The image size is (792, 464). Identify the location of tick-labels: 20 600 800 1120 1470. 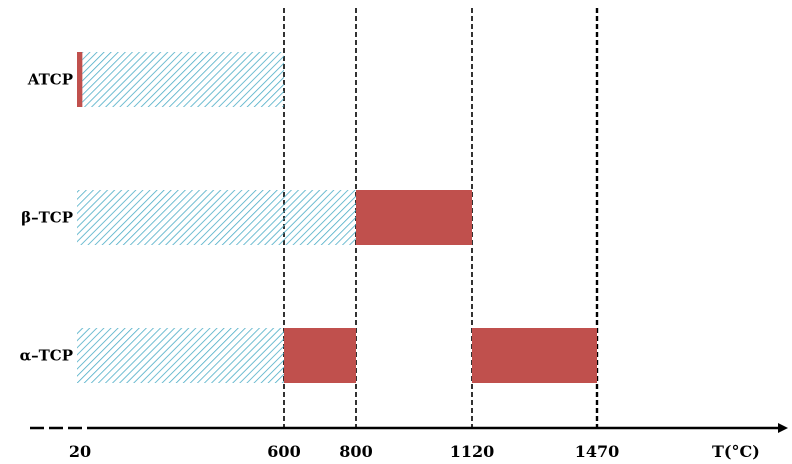
(344, 451).